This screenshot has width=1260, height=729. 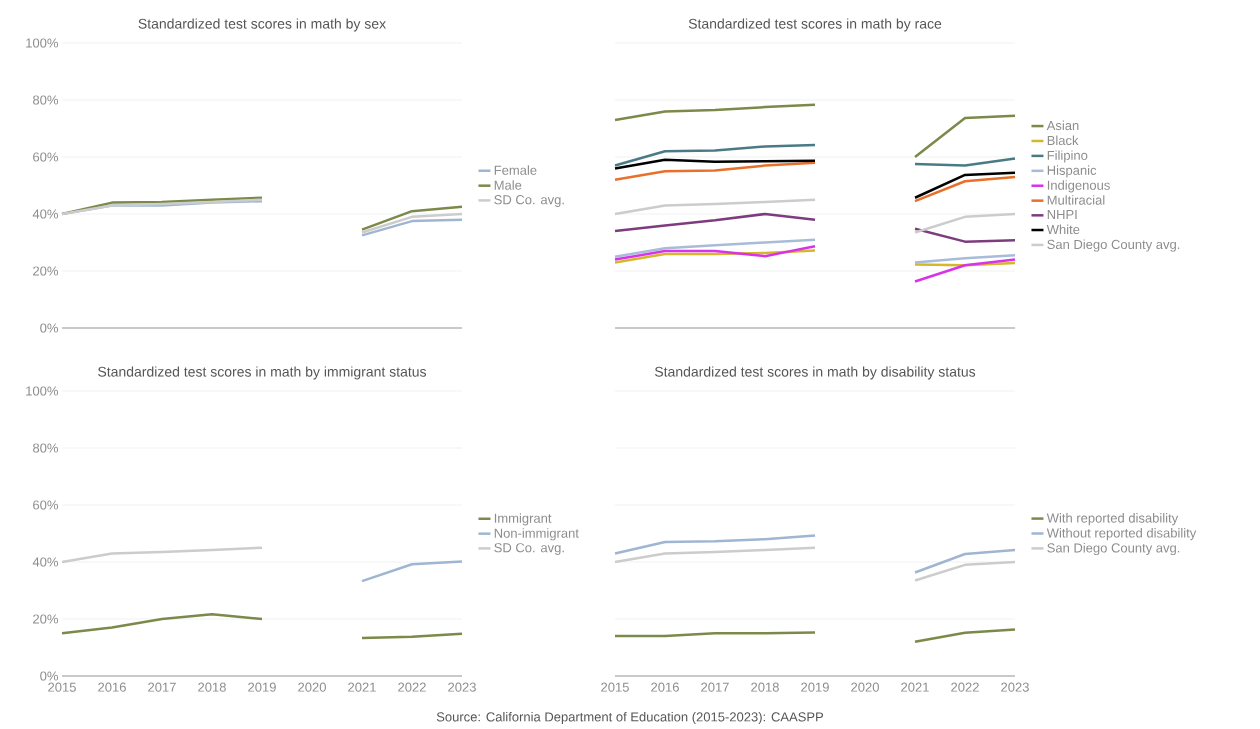 What do you see at coordinates (815, 373) in the screenshot?
I see `chart-title: Standardized test scores in math by disability status` at bounding box center [815, 373].